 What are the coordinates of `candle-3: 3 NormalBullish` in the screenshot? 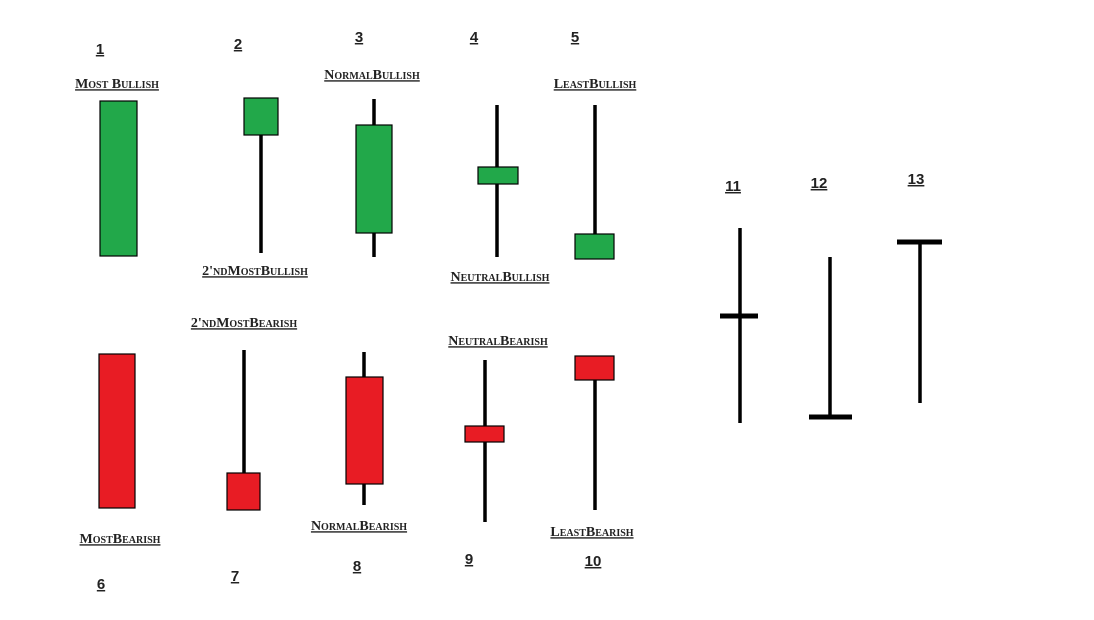 It's located at (372, 143).